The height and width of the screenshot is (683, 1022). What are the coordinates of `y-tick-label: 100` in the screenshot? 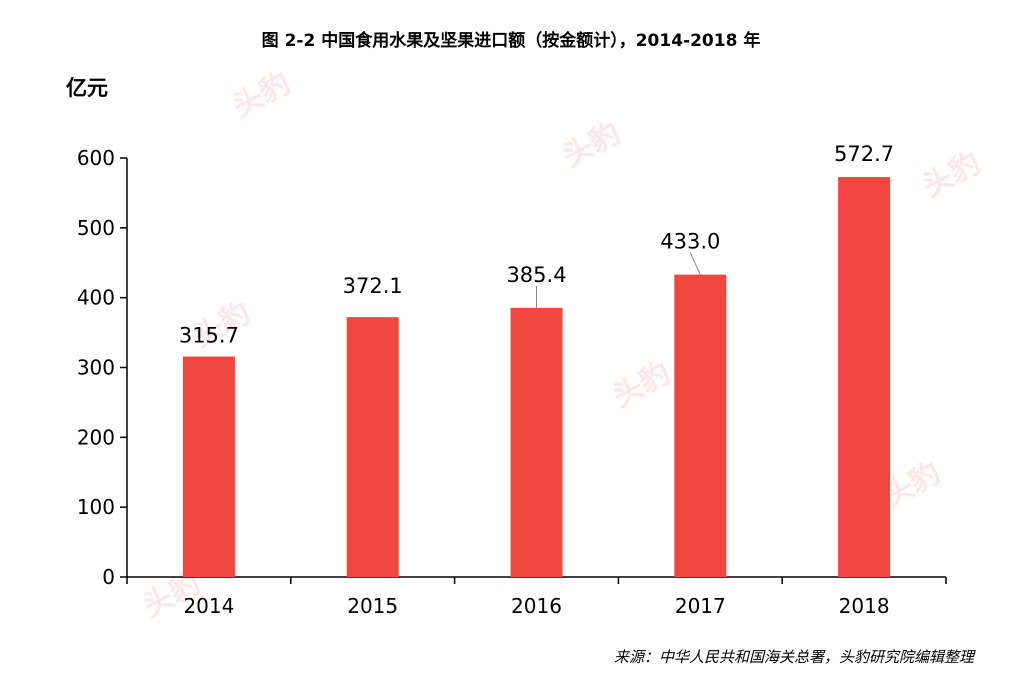 It's located at (96, 507).